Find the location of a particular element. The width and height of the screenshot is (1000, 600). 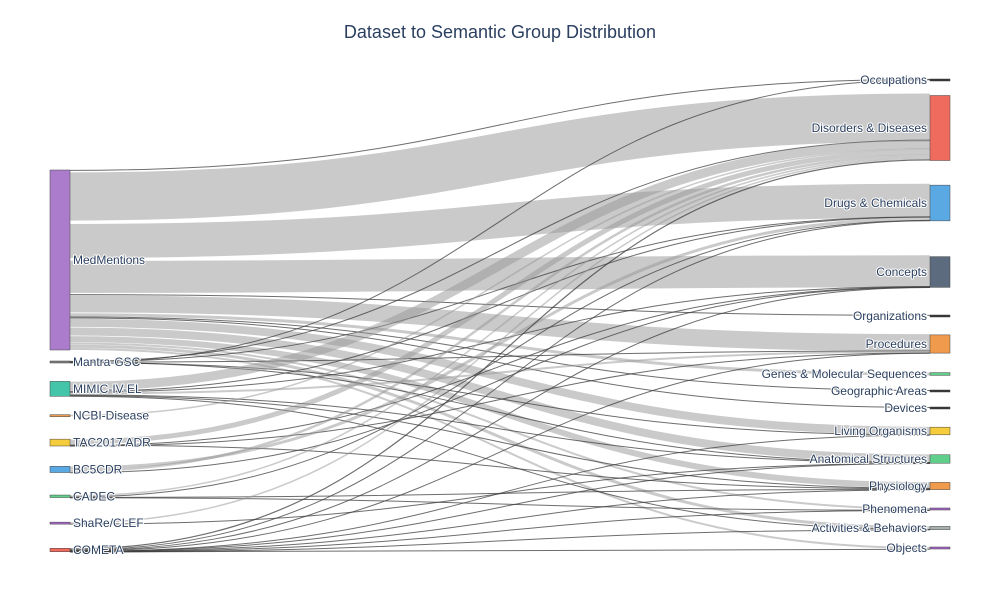

link-mantra-gsc-to-living-organisms is located at coordinates (500, 399).